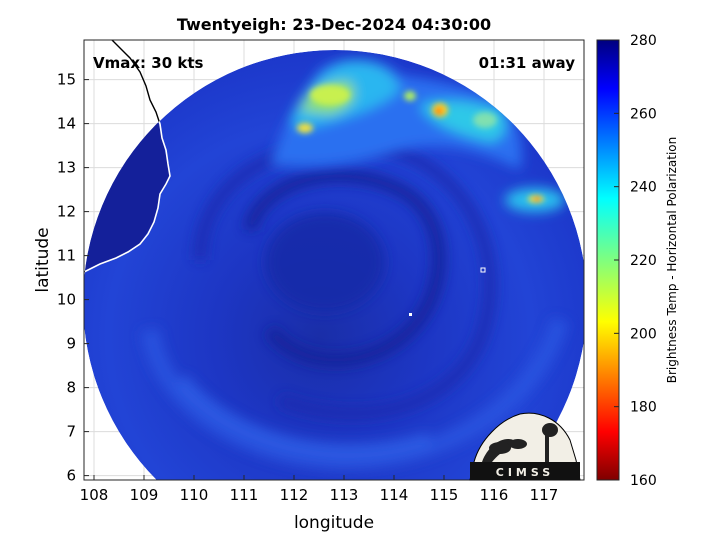 This screenshot has width=720, height=540. What do you see at coordinates (66, 212) in the screenshot?
I see `y-tick-label: 12` at bounding box center [66, 212].